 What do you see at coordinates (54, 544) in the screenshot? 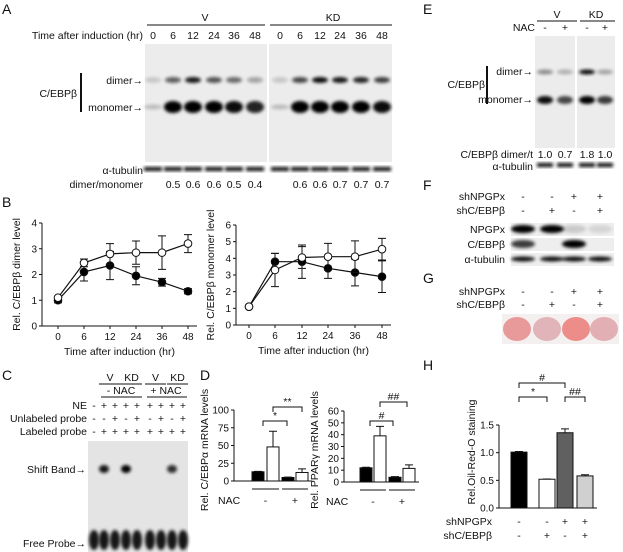
I see `free-probe-label: Free Probe→` at bounding box center [54, 544].